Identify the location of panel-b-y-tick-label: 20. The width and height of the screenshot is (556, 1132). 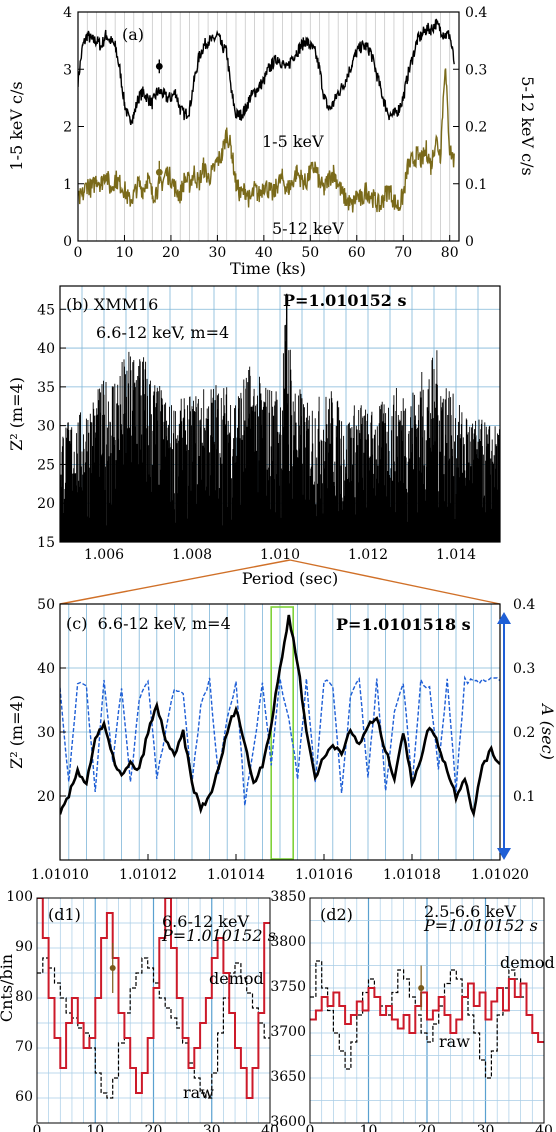
(46, 504).